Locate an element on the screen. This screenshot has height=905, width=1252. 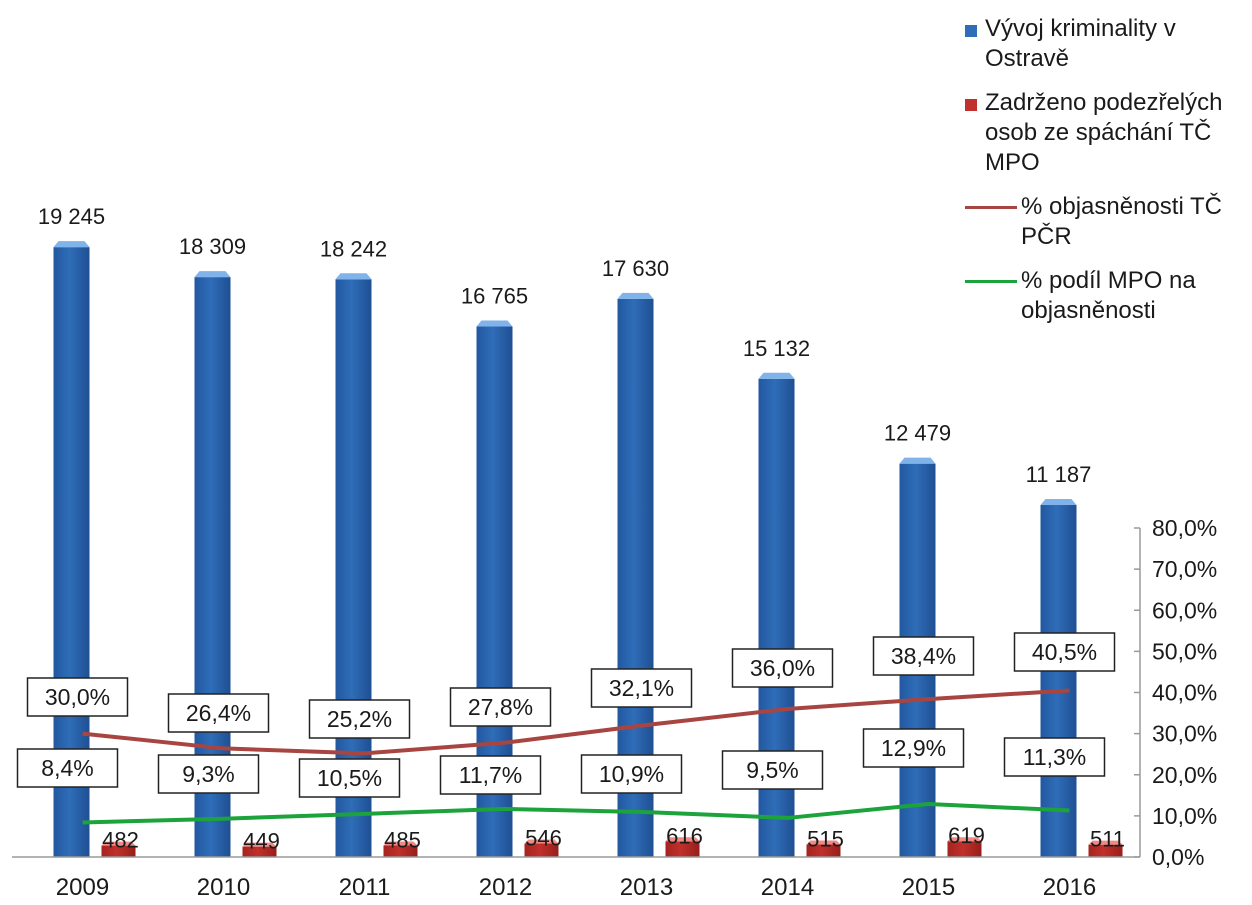
label-mpo-share: 10,5% is located at coordinates (349, 778).